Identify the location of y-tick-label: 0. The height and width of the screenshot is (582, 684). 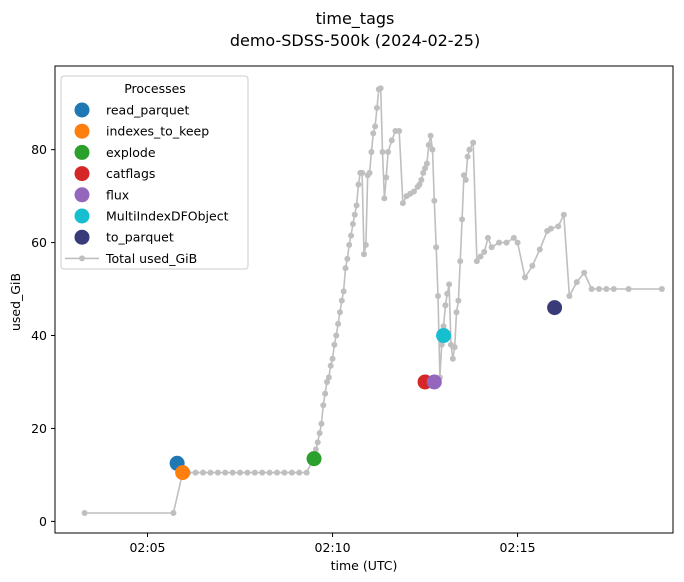
(43, 521).